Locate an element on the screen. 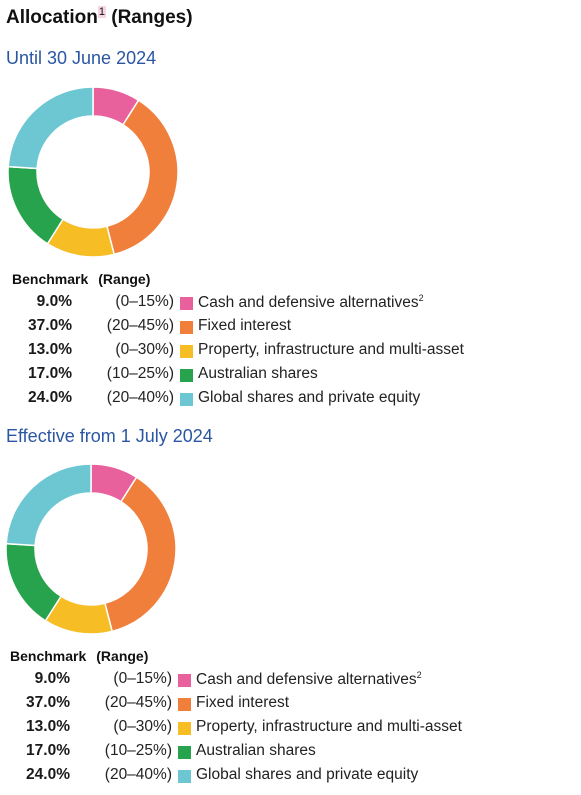  page-title-suffix: (Ranges) is located at coordinates (152, 17).